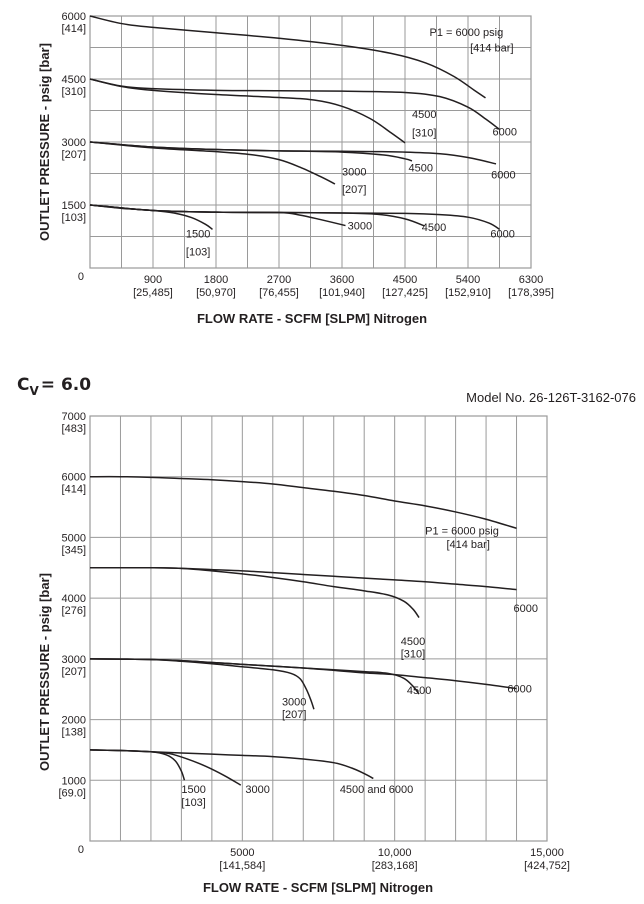 This screenshot has width=644, height=904. Describe the element at coordinates (74, 599) in the screenshot. I see `y-tick-label: 4000` at that location.